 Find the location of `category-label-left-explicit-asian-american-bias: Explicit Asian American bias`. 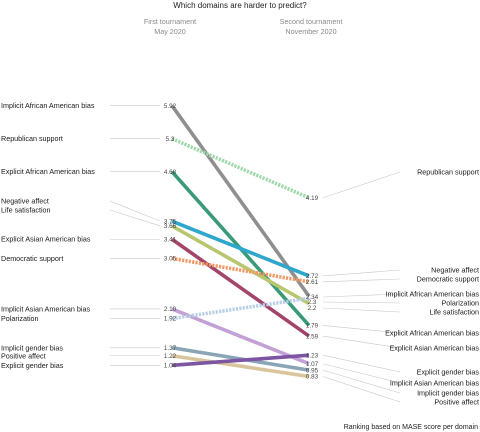

category-label-left-explicit-asian-american-bias: Explicit Asian American bias is located at coordinates (46, 239).